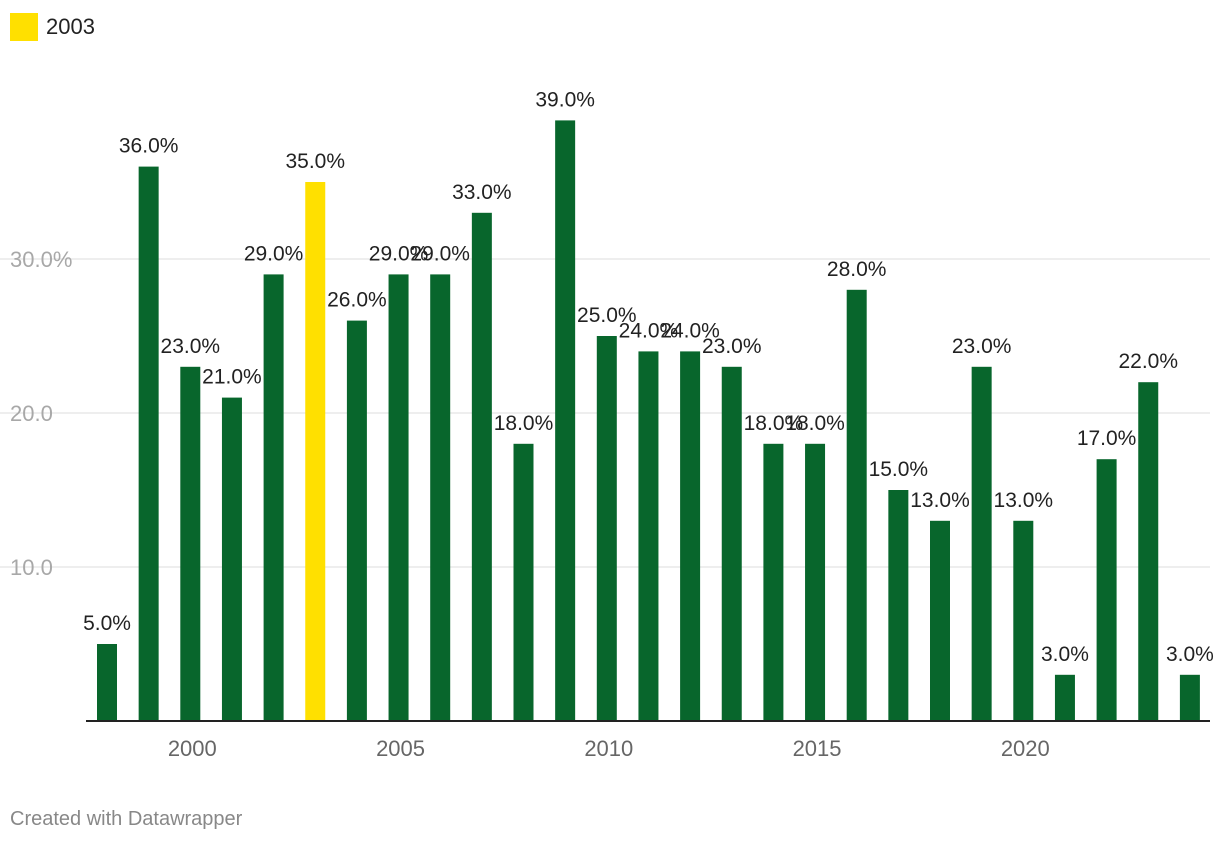  What do you see at coordinates (398, 497) in the screenshot?
I see `bar-2005` at bounding box center [398, 497].